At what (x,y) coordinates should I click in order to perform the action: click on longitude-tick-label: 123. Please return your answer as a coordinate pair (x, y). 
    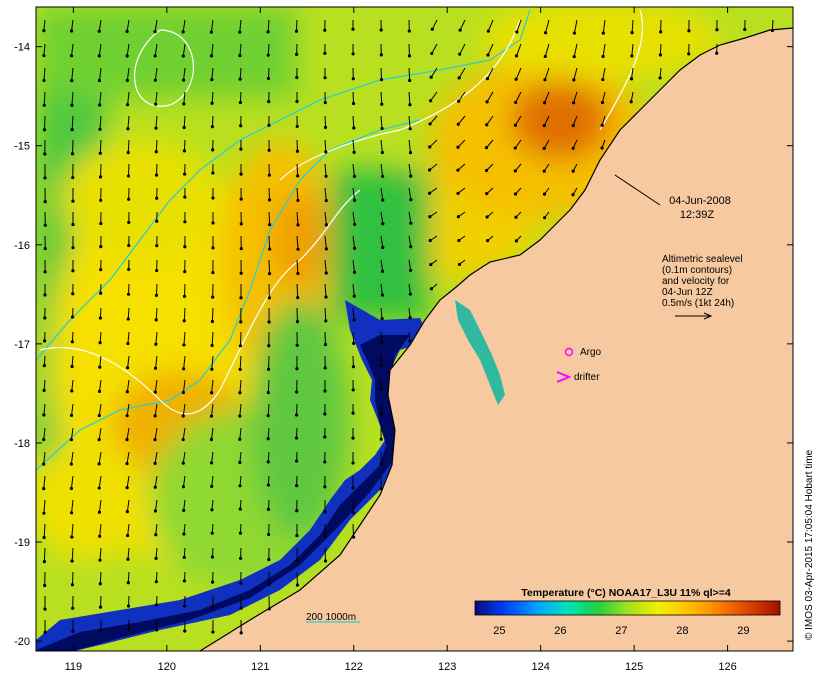
    Looking at the image, I should click on (447, 667).